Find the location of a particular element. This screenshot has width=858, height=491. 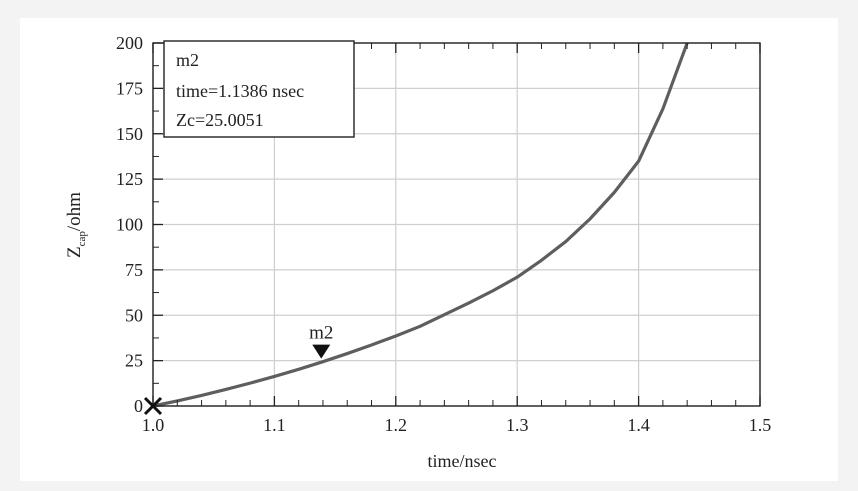

start-x-marker is located at coordinates (153, 406).